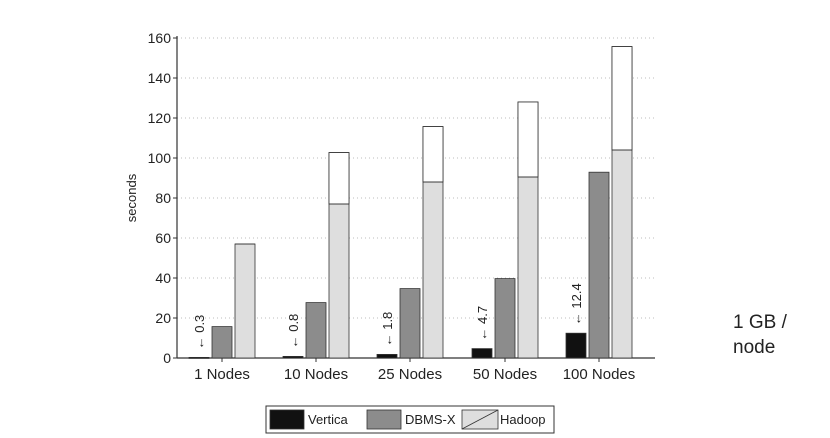  What do you see at coordinates (430, 419) in the screenshot?
I see `legend-label: DBMS-X` at bounding box center [430, 419].